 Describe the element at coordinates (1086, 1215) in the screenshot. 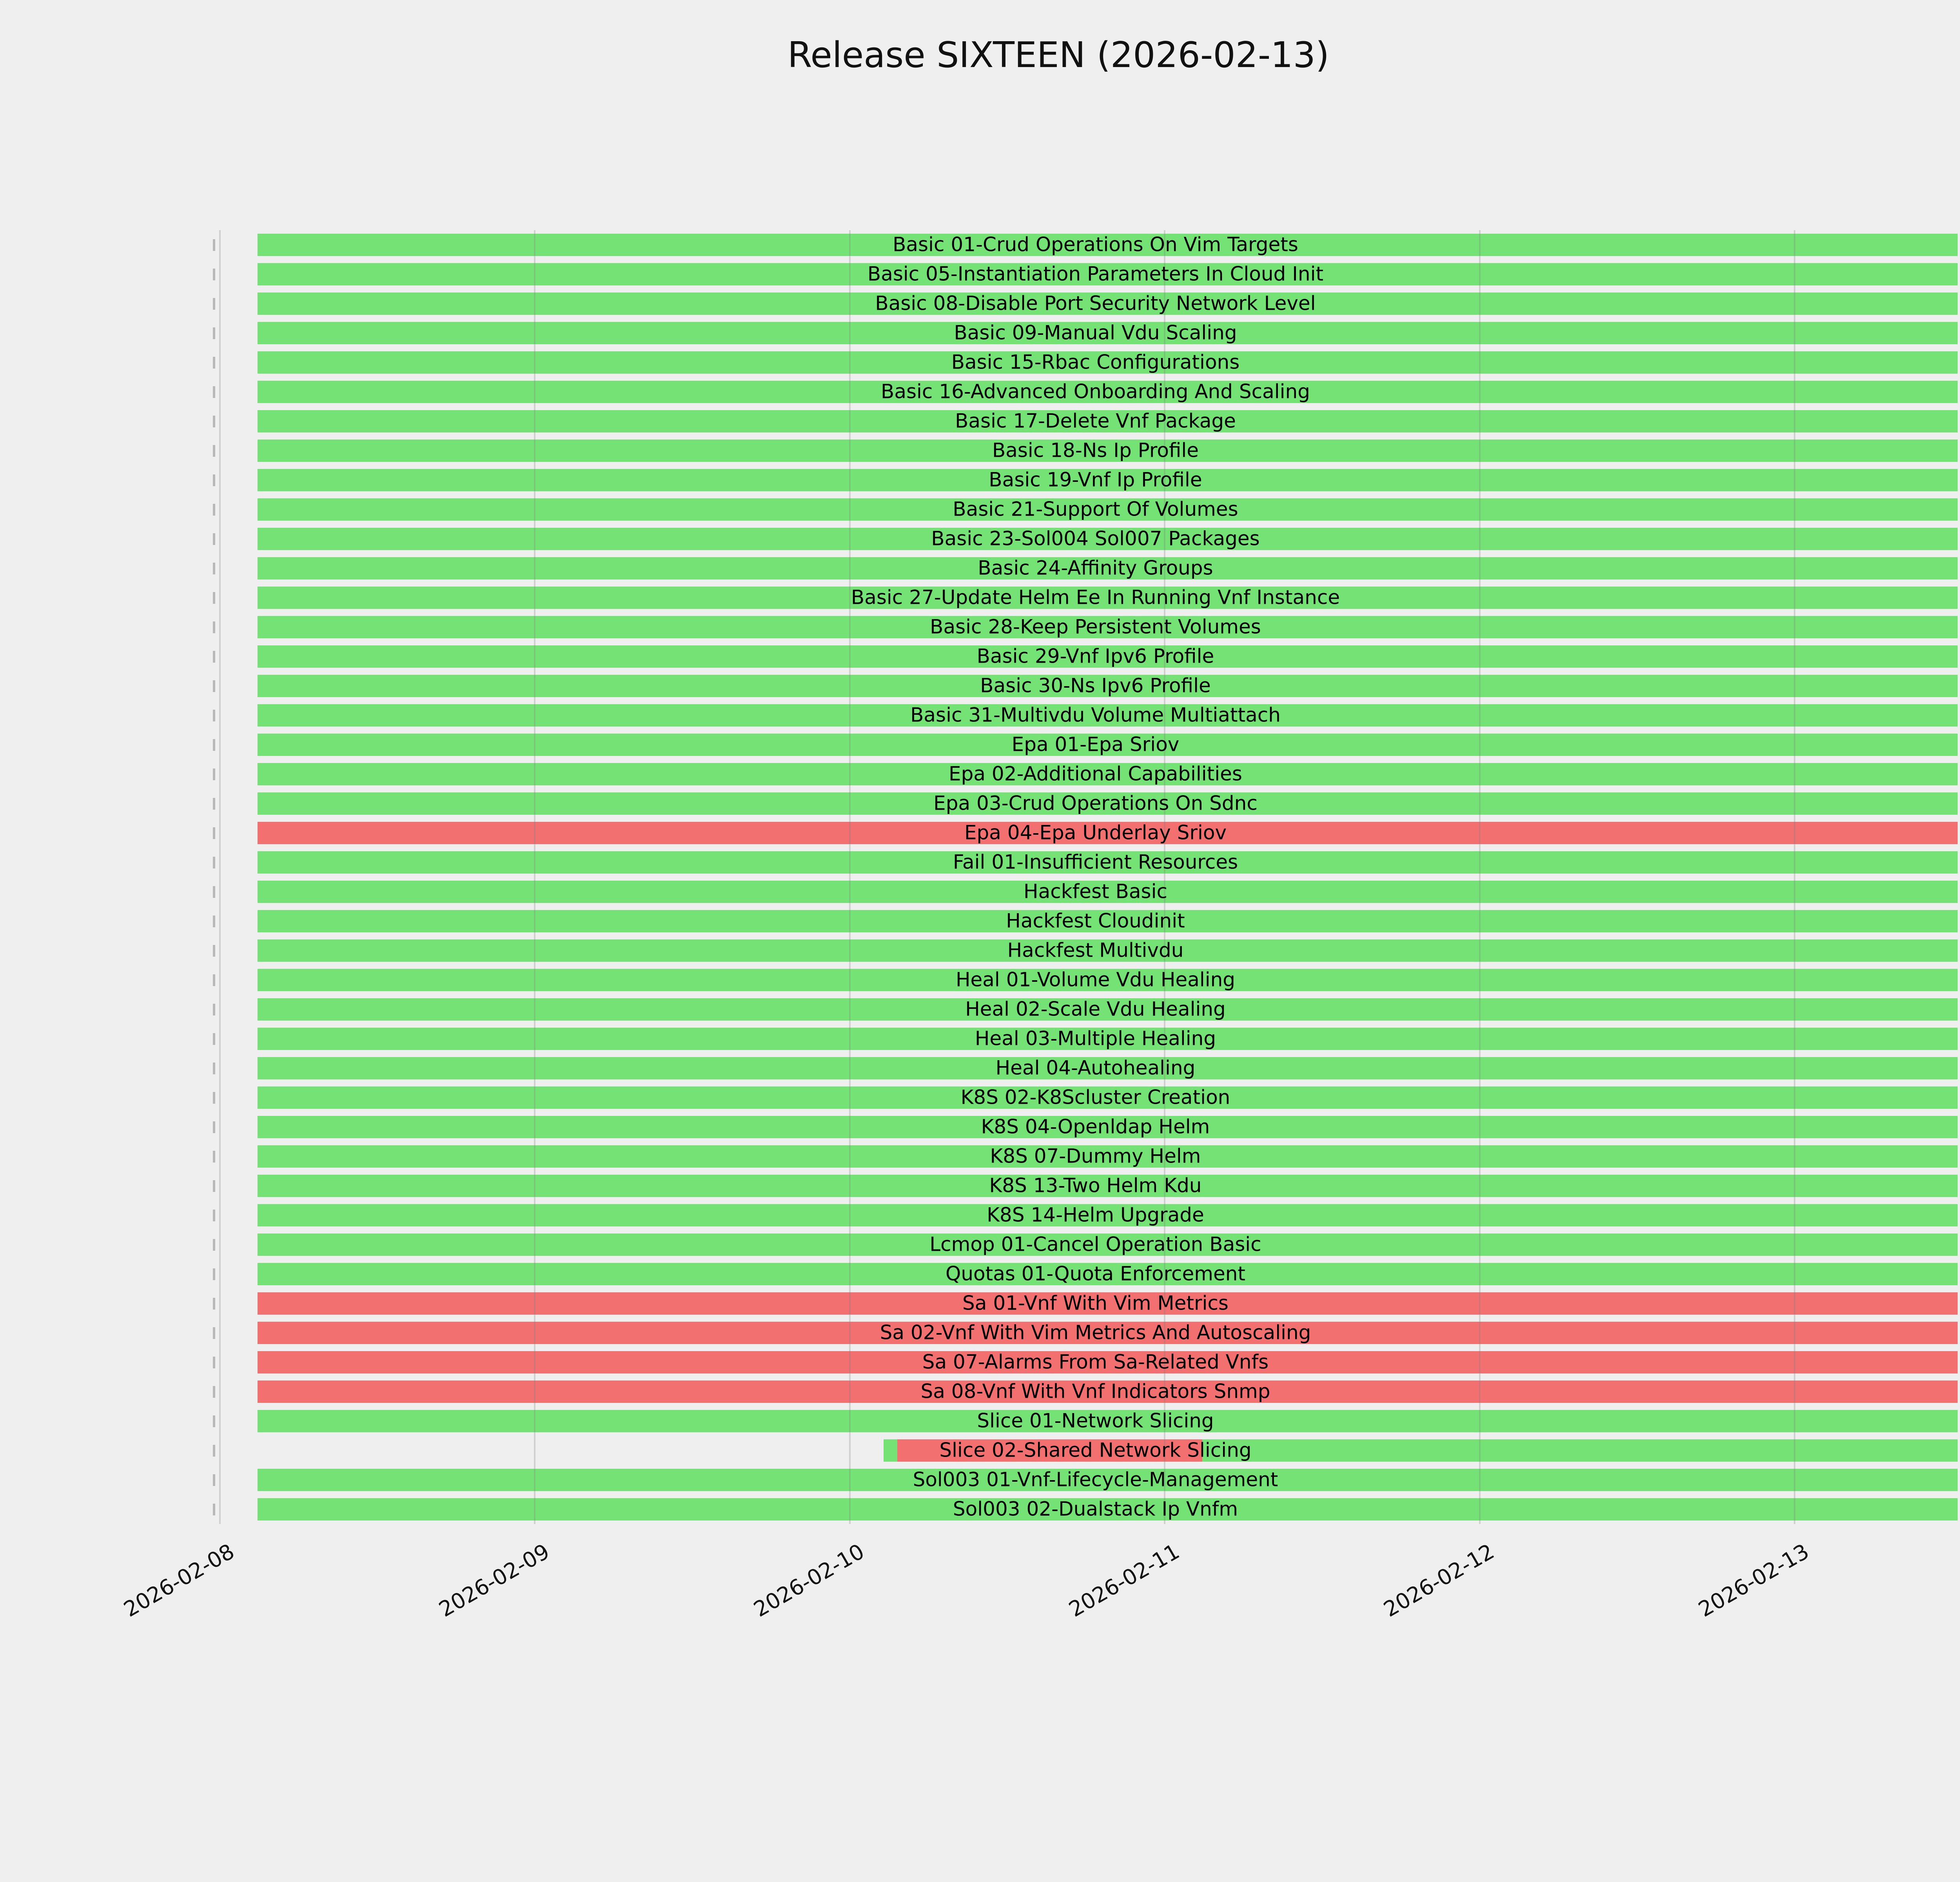

I see `task-row: K8S 14-Helm Upgrade` at that location.